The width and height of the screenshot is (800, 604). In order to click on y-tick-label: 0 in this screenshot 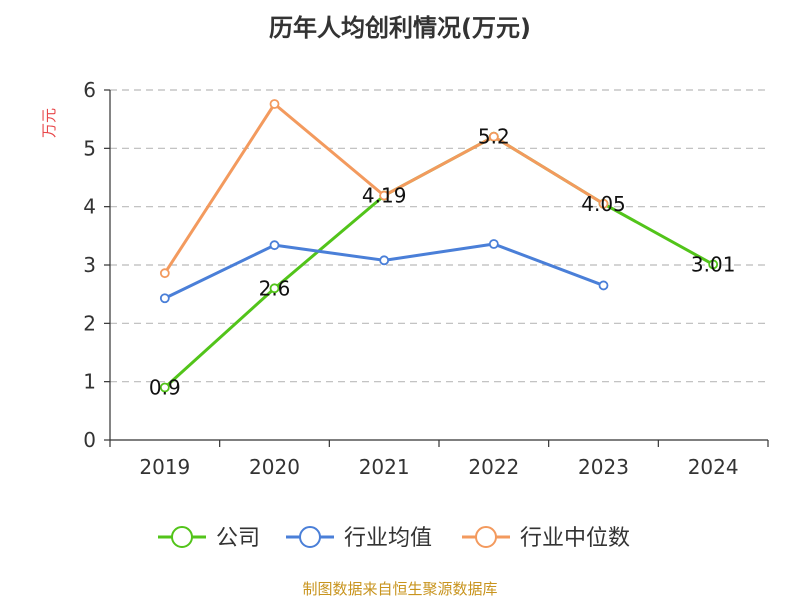, I will do `click(89, 440)`.